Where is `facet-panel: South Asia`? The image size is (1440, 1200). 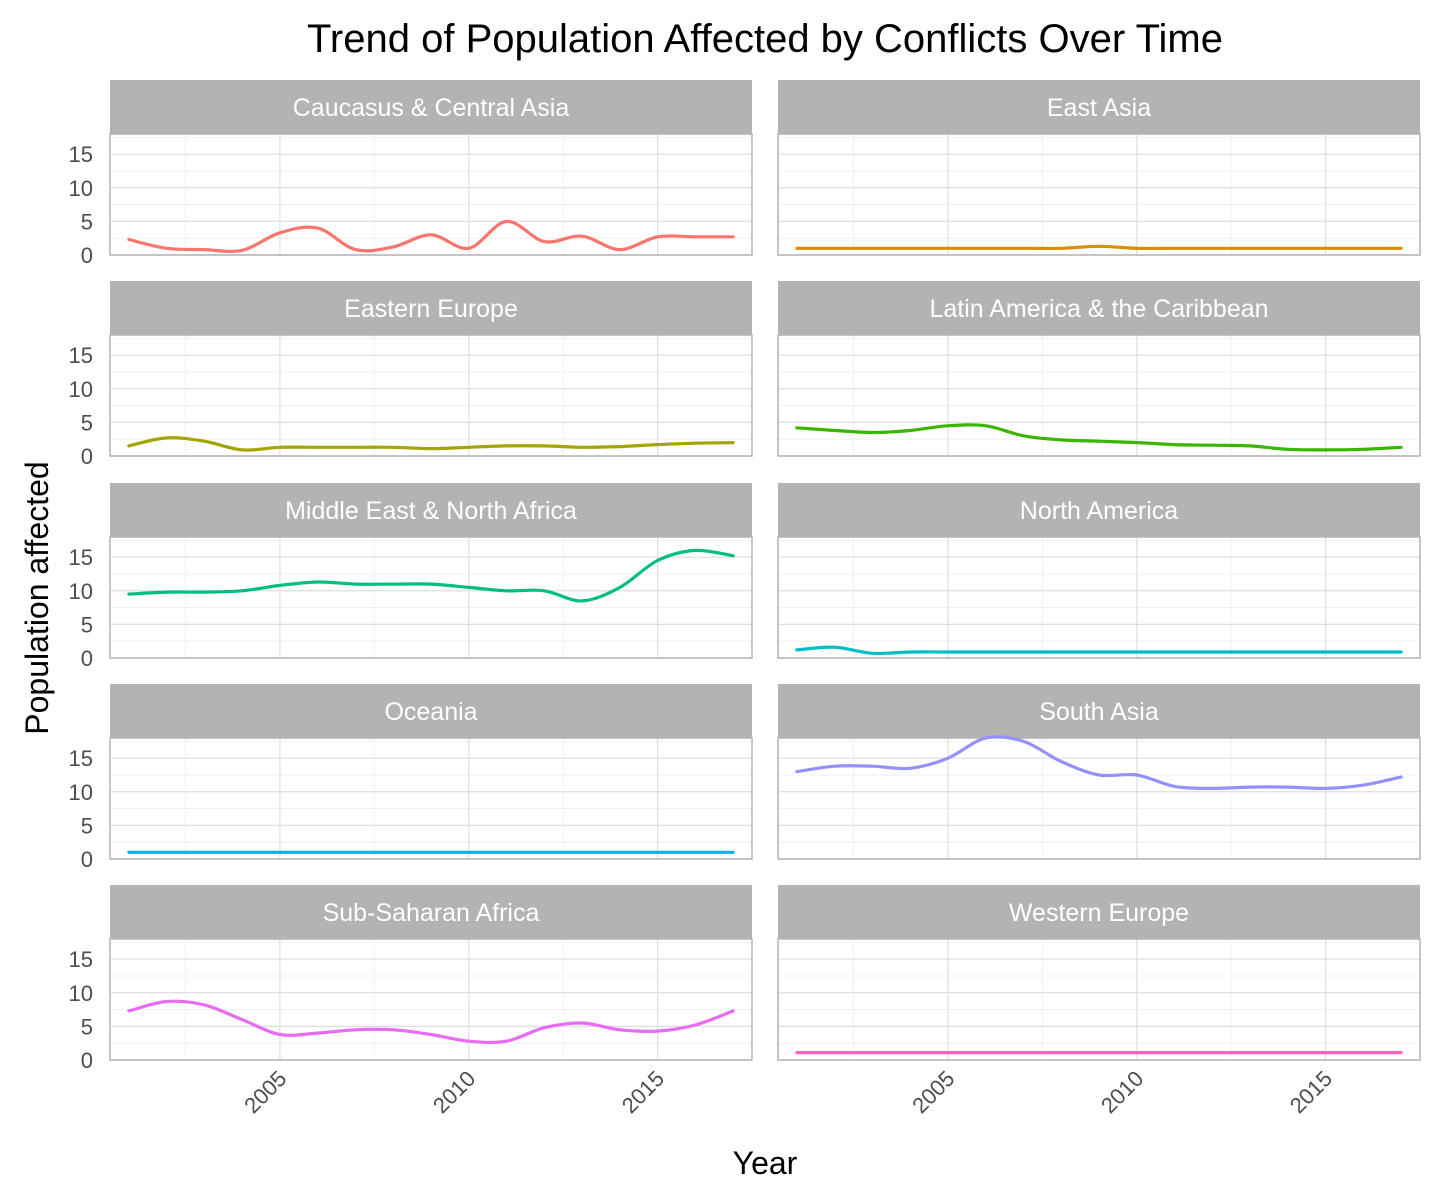 facet-panel: South Asia is located at coordinates (1099, 772).